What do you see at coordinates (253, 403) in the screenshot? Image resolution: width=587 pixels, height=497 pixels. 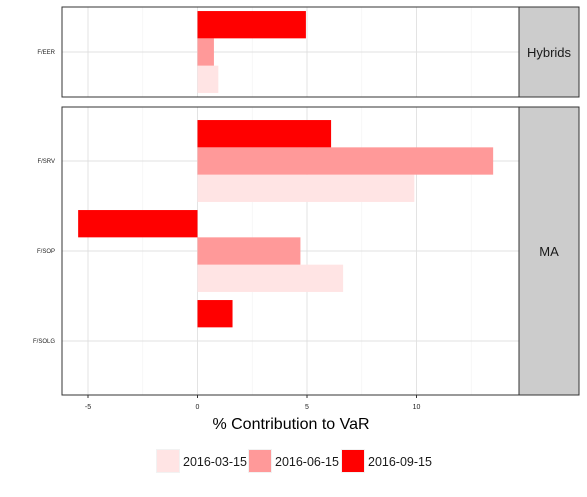 I see `x-axis: -5 0 5 10` at bounding box center [253, 403].